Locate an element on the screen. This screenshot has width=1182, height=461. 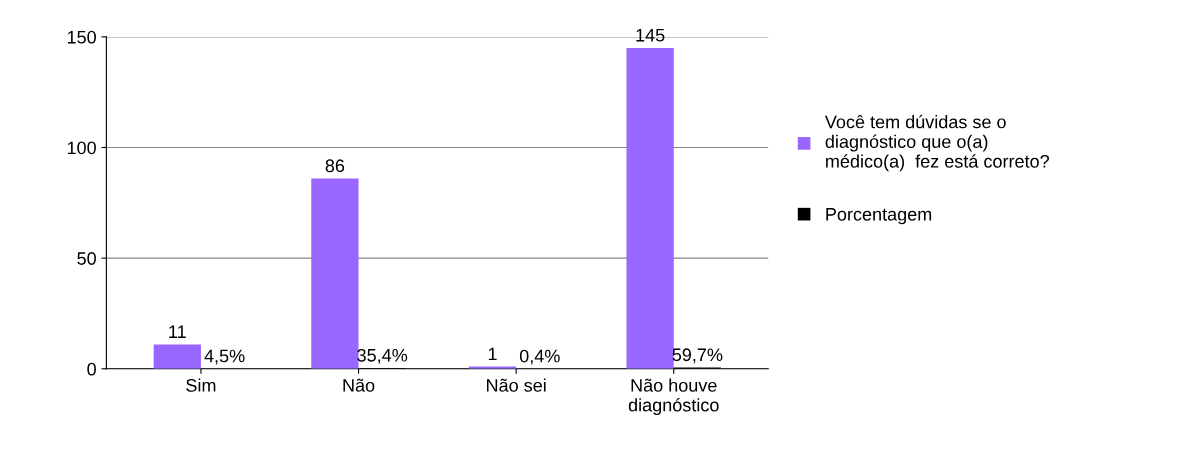
x-tick-label: Sim is located at coordinates (201, 385).